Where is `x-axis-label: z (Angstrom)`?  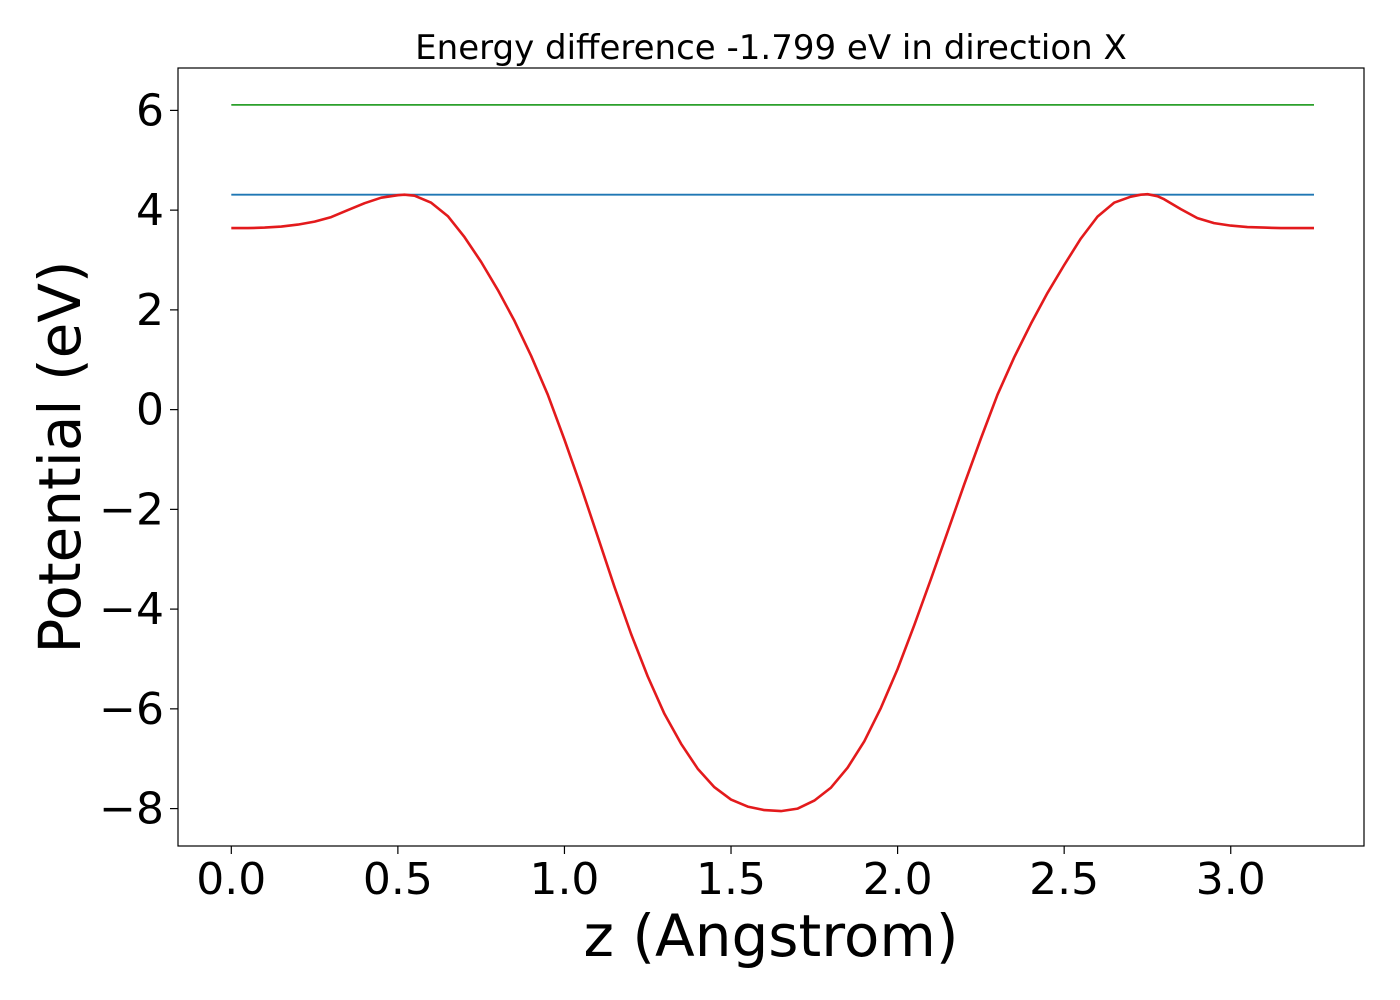 x-axis-label: z (Angstrom) is located at coordinates (771, 936).